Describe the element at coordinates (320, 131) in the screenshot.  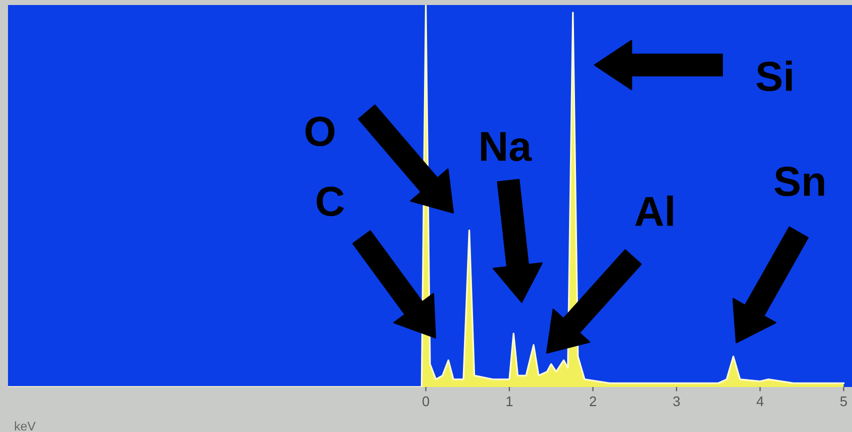
I see `annotation: O` at that location.